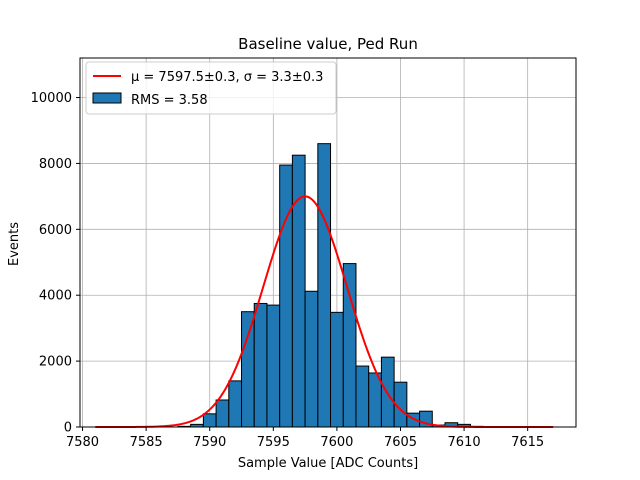  What do you see at coordinates (146, 442) in the screenshot?
I see `x-tick-label: 7585` at bounding box center [146, 442].